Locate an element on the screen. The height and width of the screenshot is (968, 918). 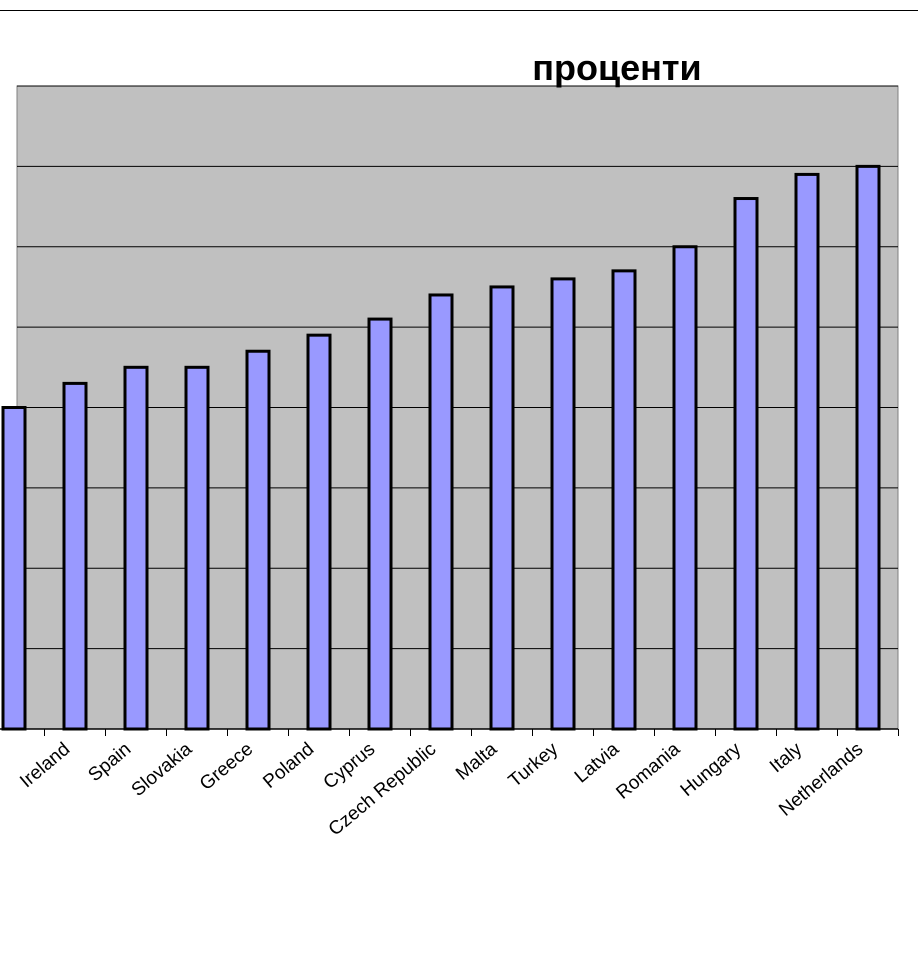
x-tick-label: Slovakia is located at coordinates (162, 769).